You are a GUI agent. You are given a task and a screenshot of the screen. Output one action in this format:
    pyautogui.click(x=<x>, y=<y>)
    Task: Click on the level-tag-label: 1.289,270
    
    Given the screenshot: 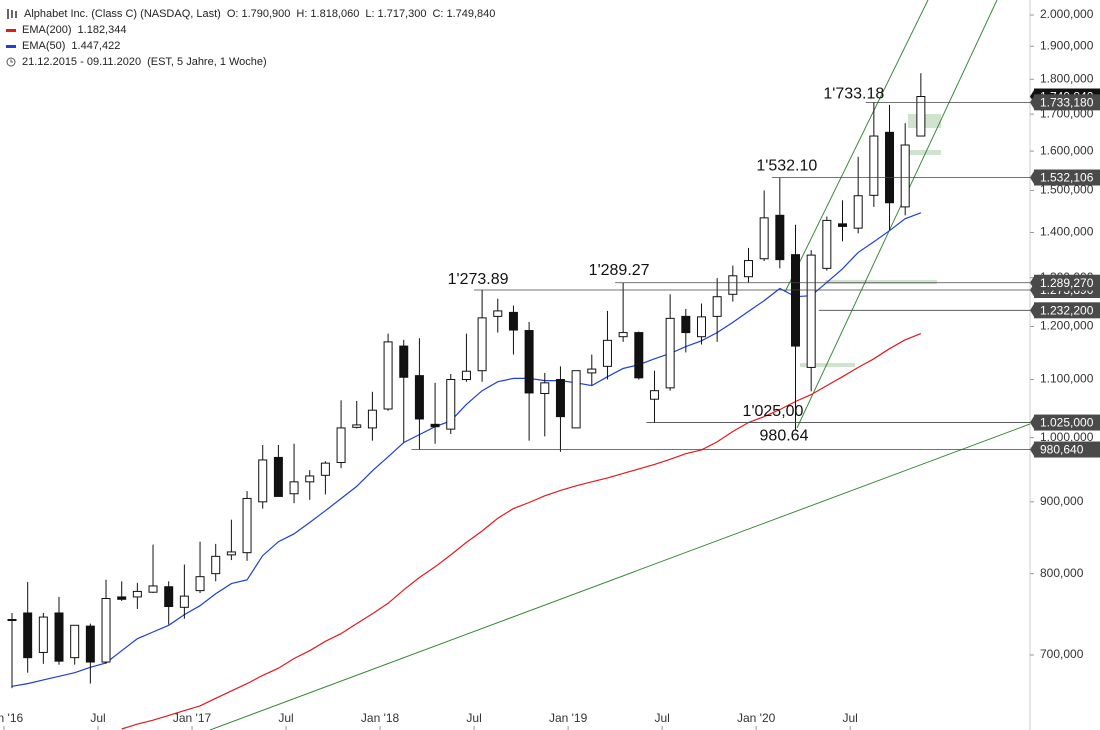 What is the action you would take?
    pyautogui.click(x=1067, y=283)
    